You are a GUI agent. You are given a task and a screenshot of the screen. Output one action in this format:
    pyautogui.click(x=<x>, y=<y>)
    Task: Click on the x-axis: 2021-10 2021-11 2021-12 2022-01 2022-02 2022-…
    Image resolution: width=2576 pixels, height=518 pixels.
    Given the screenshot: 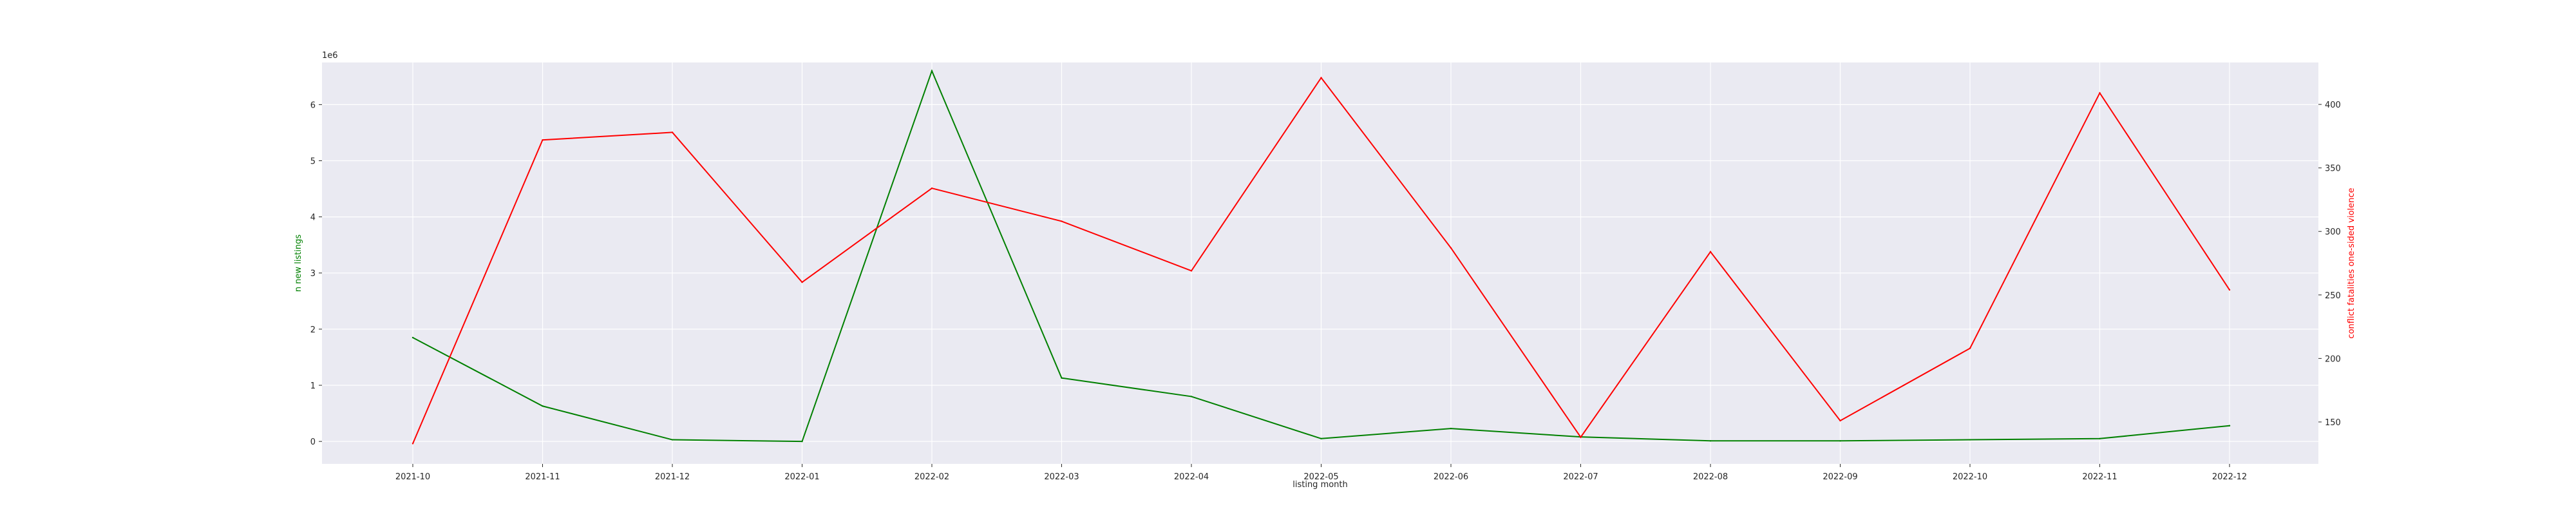 What is the action you would take?
    pyautogui.click(x=1321, y=473)
    